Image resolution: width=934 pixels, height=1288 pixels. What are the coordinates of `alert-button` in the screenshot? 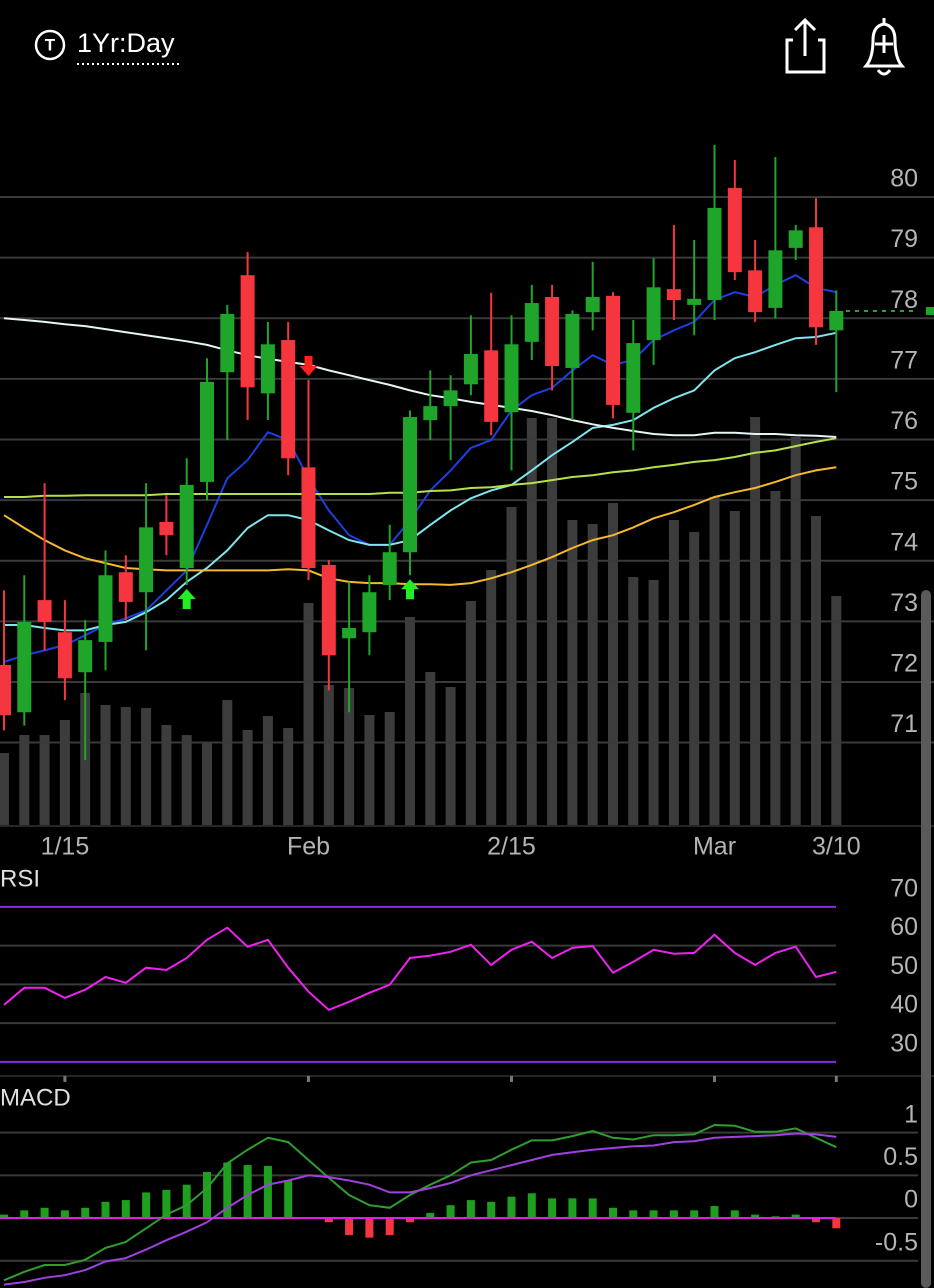 It's located at (884, 47).